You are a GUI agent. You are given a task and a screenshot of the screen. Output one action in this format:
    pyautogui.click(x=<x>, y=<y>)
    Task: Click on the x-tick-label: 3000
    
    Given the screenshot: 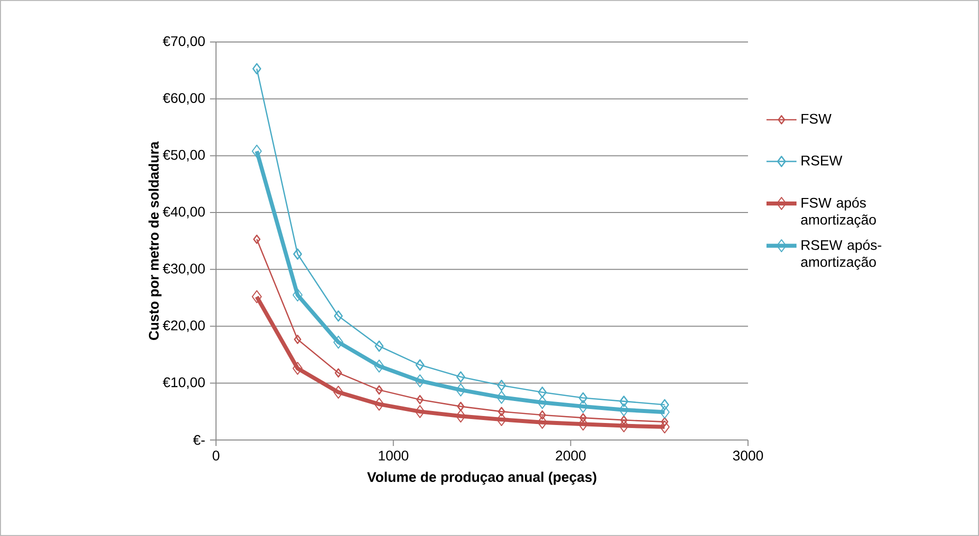 What is the action you would take?
    pyautogui.click(x=748, y=455)
    